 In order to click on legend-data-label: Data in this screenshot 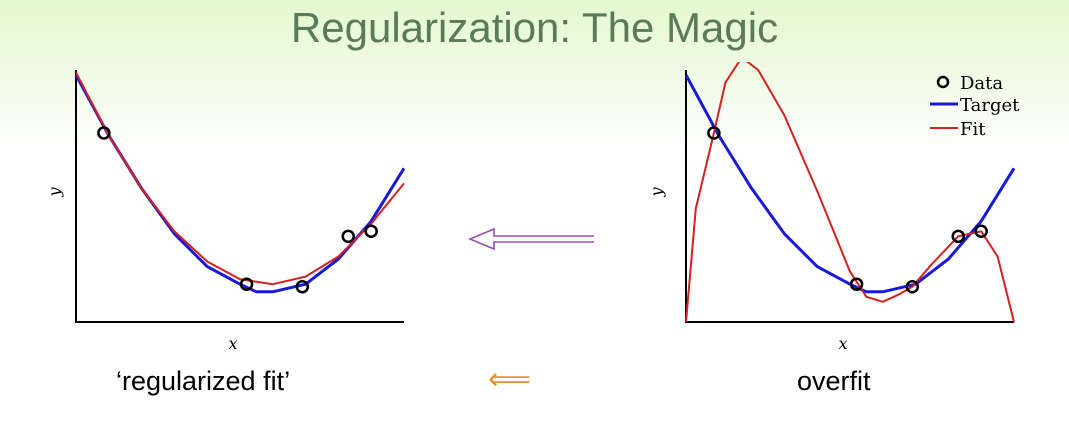, I will do `click(981, 83)`.